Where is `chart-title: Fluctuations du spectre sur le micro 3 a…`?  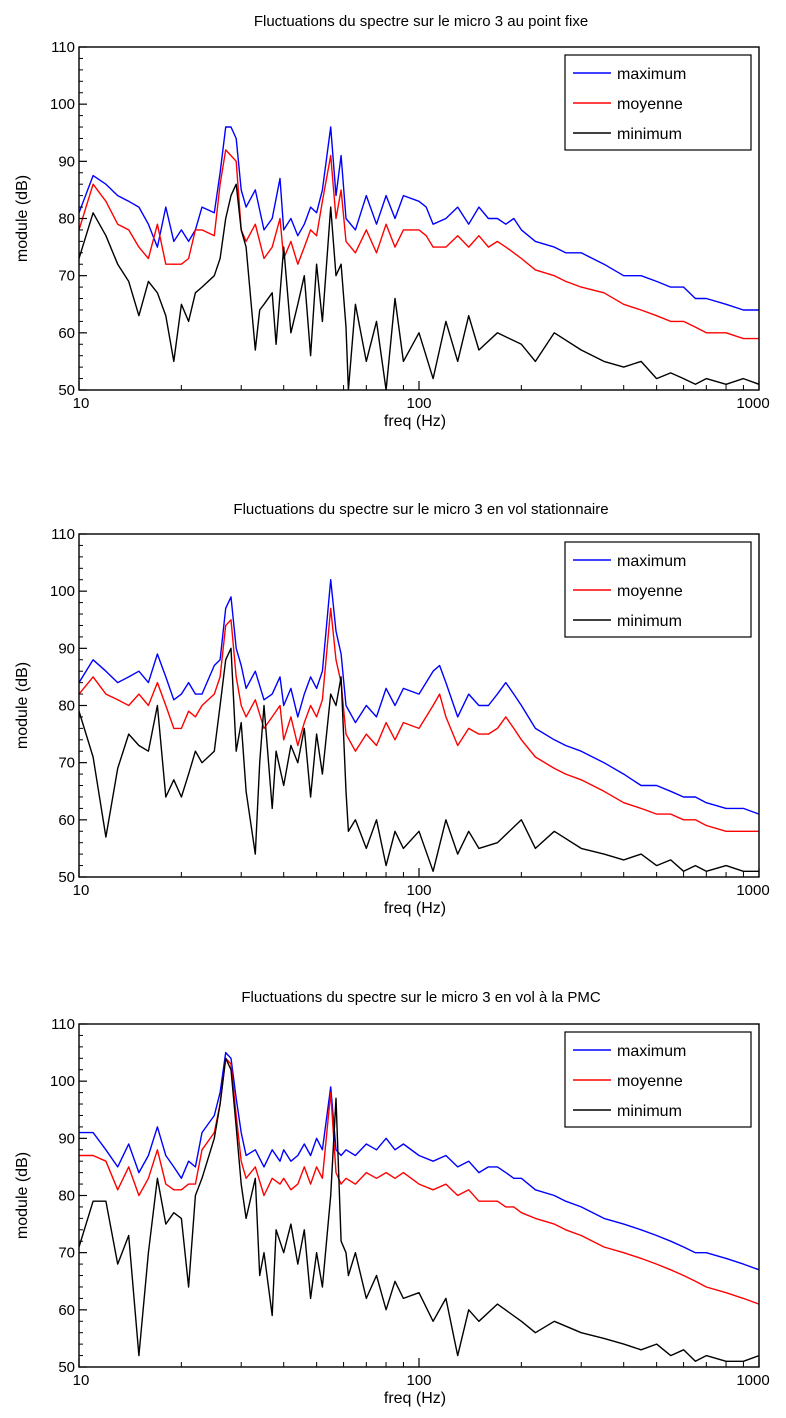
chart-title: Fluctuations du spectre sur le micro 3 a… is located at coordinates (421, 21).